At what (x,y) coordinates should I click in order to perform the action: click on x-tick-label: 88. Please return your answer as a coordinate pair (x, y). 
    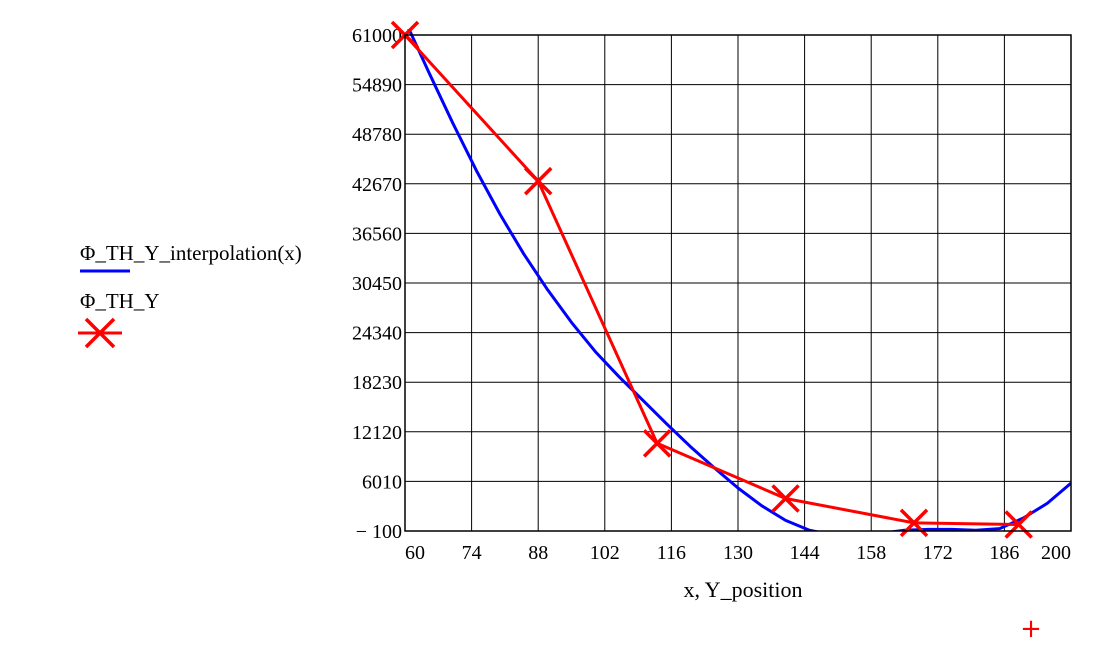
    Looking at the image, I should click on (538, 553).